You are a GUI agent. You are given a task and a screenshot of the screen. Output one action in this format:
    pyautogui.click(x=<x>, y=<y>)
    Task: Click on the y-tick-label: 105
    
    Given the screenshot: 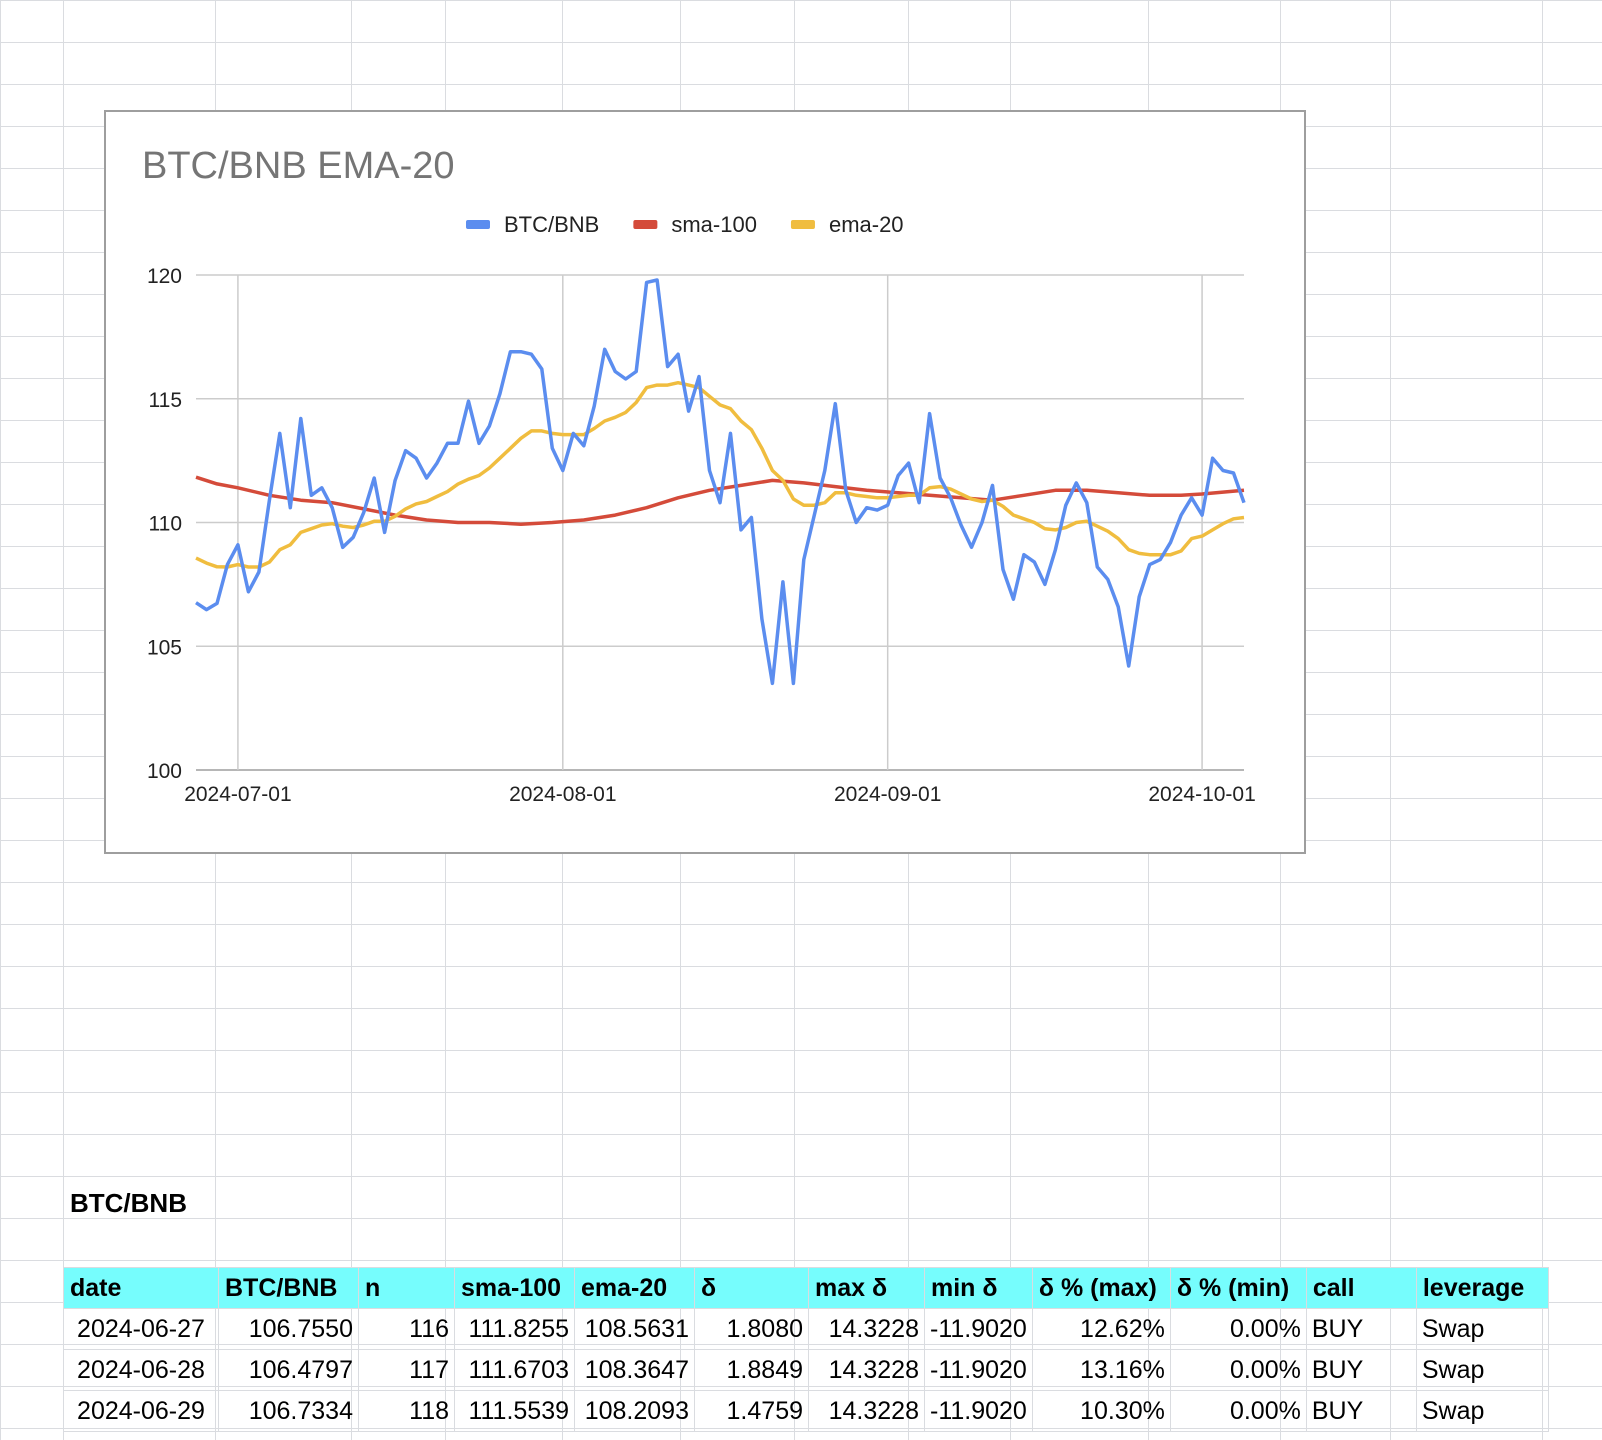 What is the action you would take?
    pyautogui.click(x=164, y=647)
    